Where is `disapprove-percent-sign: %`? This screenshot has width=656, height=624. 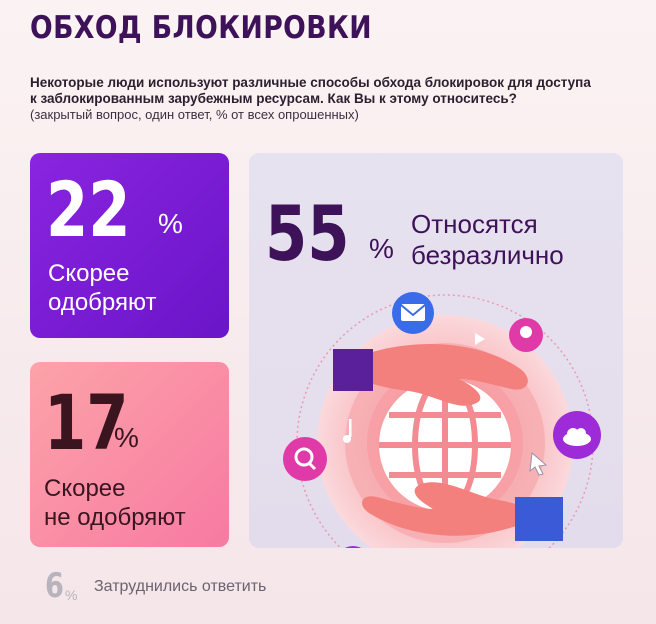
disapprove-percent-sign: % is located at coordinates (126, 437).